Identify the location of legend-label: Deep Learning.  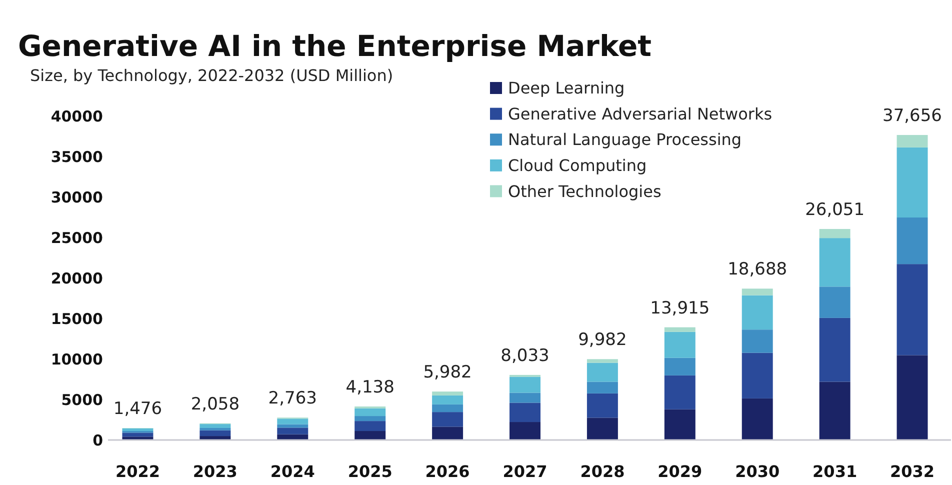
(566, 88).